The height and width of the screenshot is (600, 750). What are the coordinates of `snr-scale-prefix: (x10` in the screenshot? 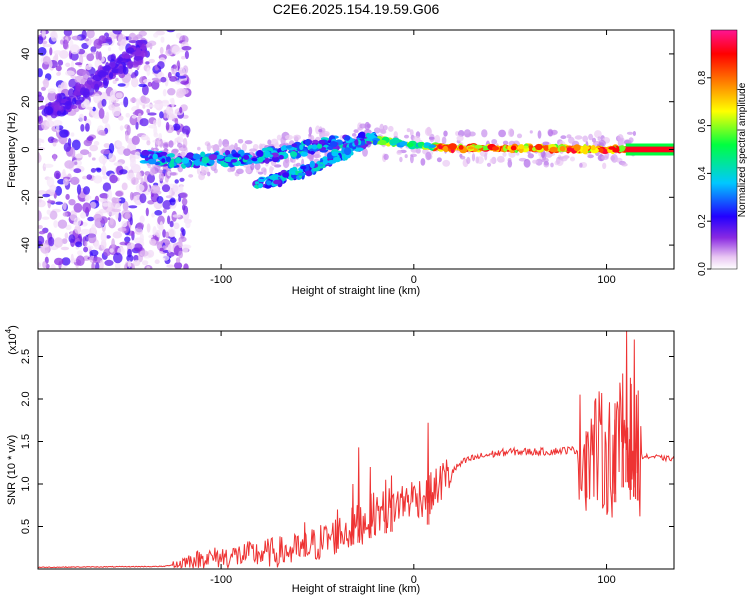 It's located at (13, 343).